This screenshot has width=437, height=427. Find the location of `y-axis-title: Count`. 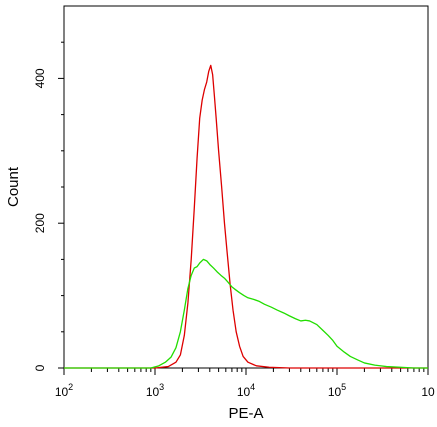

y-axis-title: Count is located at coordinates (13, 186).